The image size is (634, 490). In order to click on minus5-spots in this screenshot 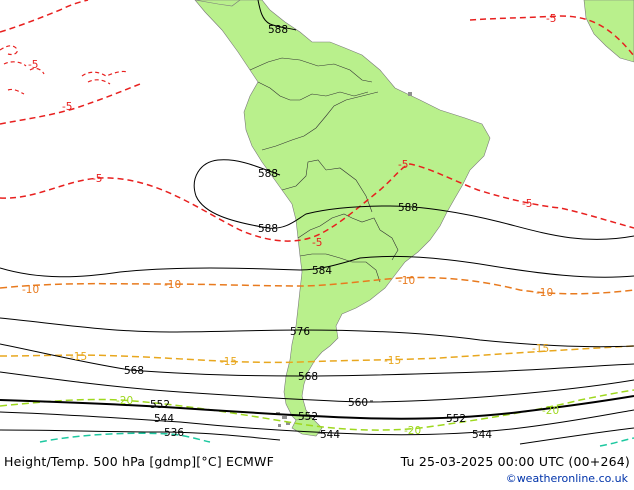, I will do `click(64, 70)`.